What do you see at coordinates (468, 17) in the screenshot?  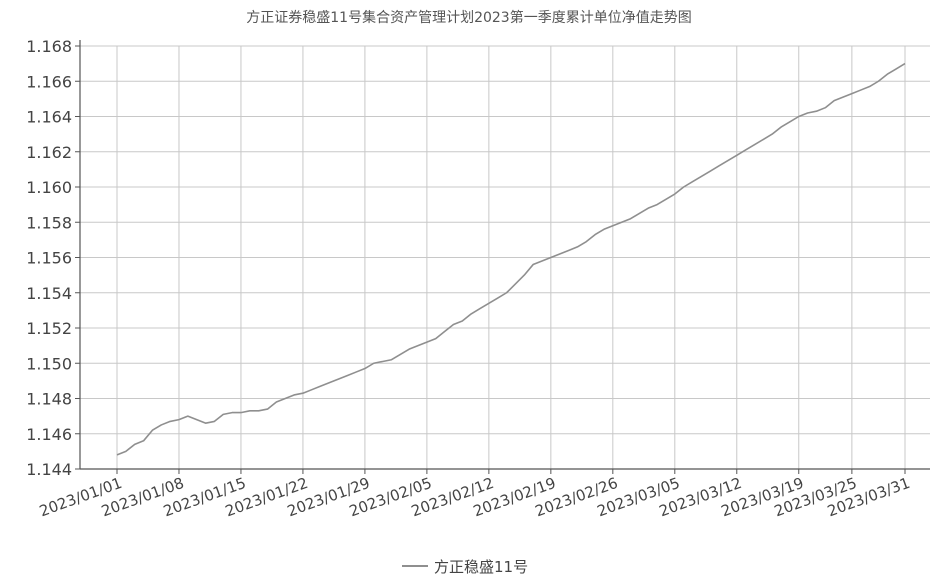 I see `chart-title: 方正证券稳盛11号集合资产管理计划2023第一季度累计单位净值走势图` at bounding box center [468, 17].